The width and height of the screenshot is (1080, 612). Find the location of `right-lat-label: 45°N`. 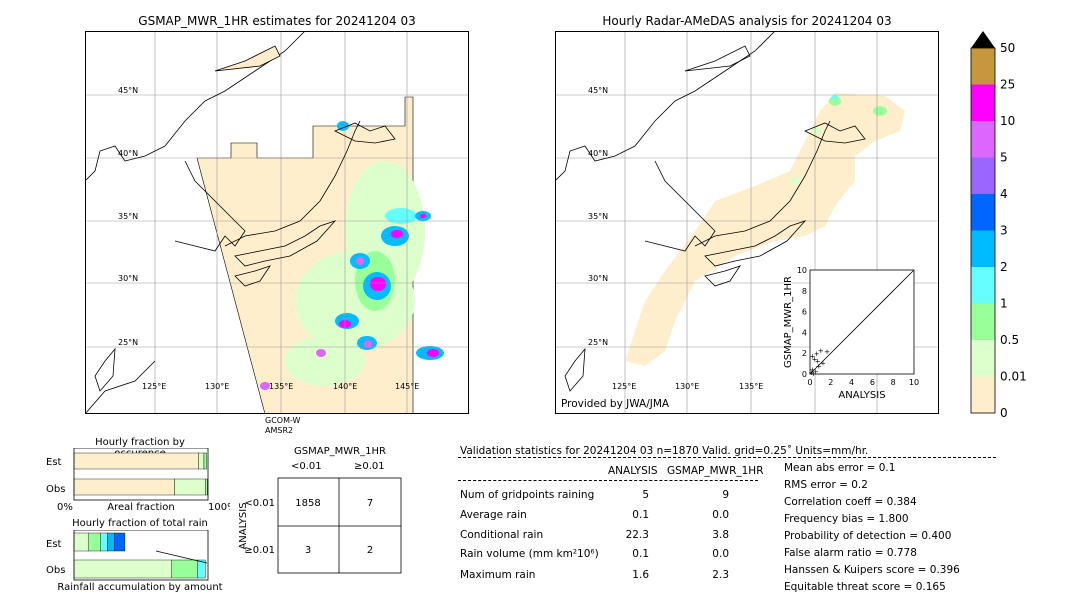

right-lat-label: 45°N is located at coordinates (598, 90).